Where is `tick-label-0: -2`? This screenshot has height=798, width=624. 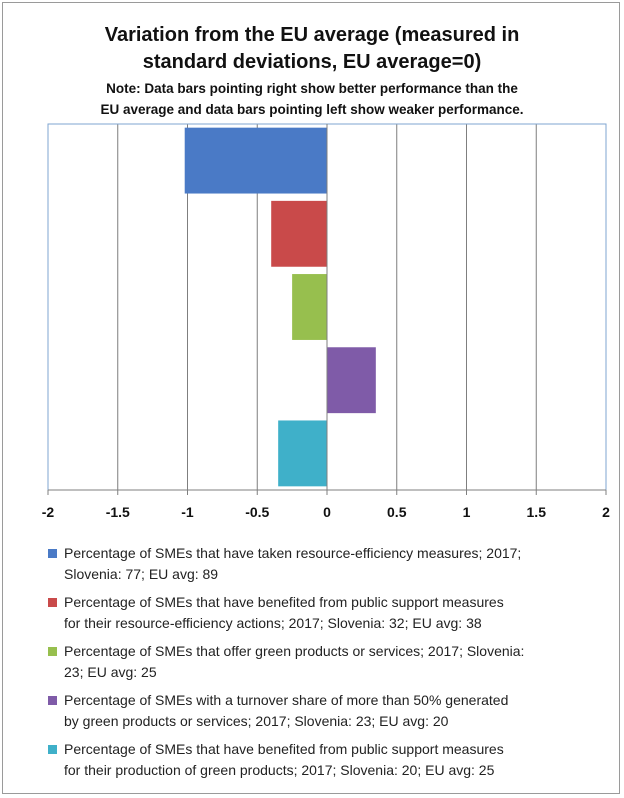 tick-label-0: -2 is located at coordinates (48, 512).